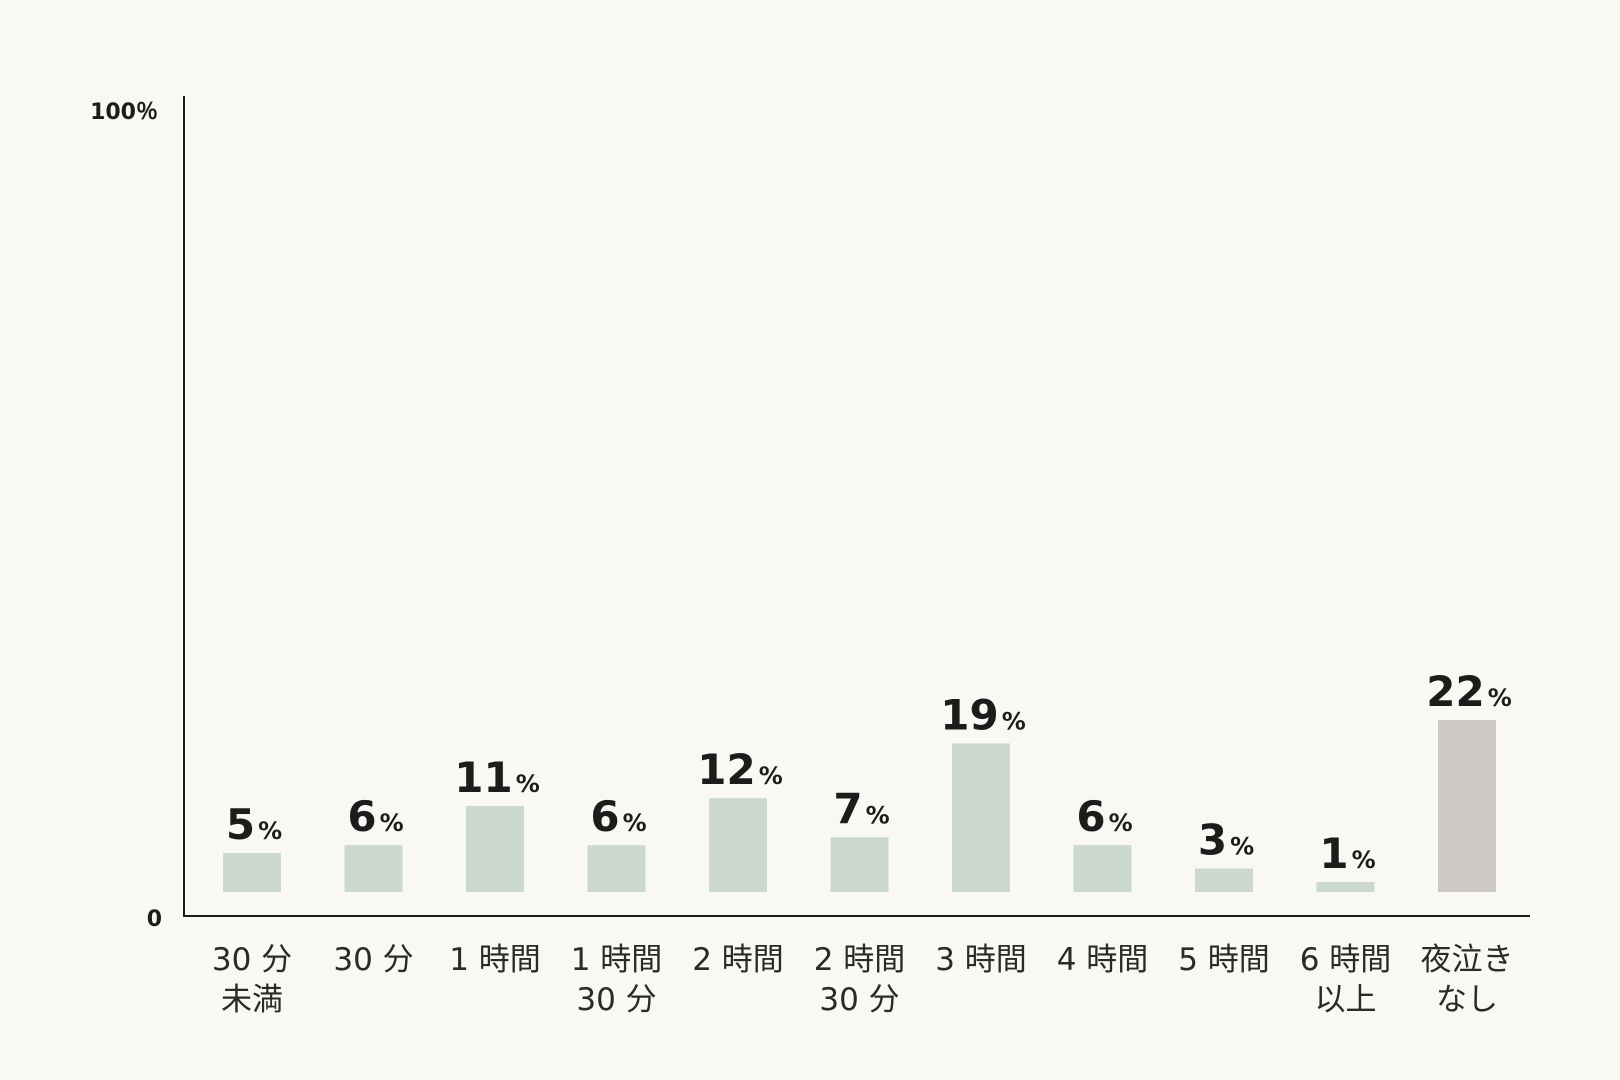  What do you see at coordinates (635, 823) in the screenshot?
I see `value-label-unit-3: %` at bounding box center [635, 823].